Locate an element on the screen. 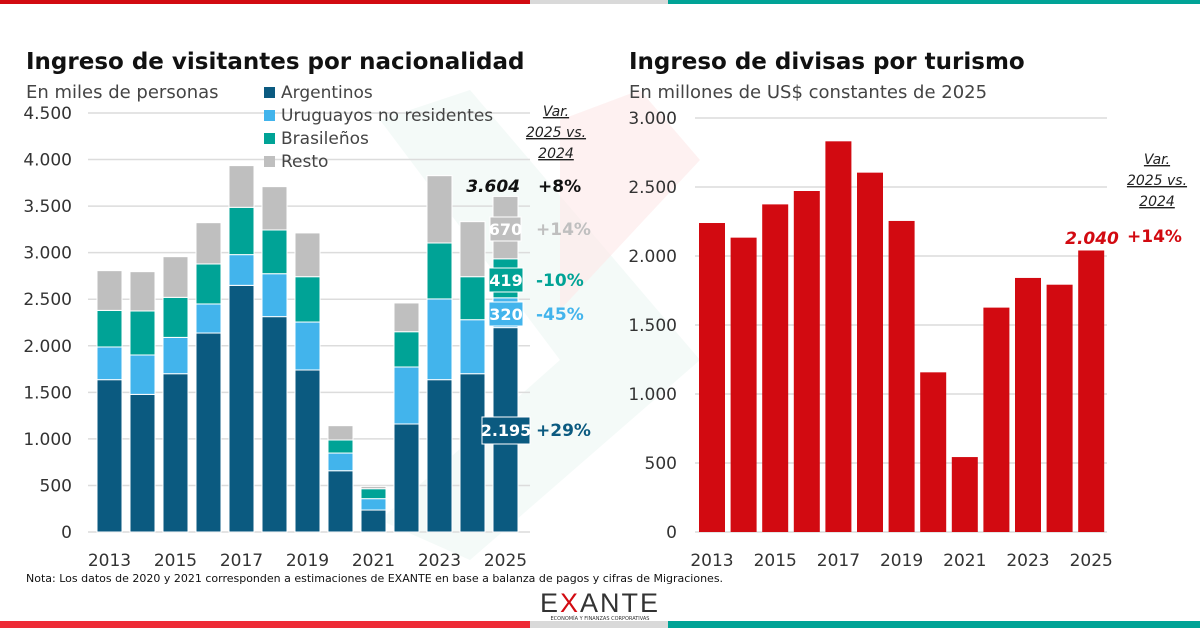  bar-argentinos-2018 is located at coordinates (274, 424).